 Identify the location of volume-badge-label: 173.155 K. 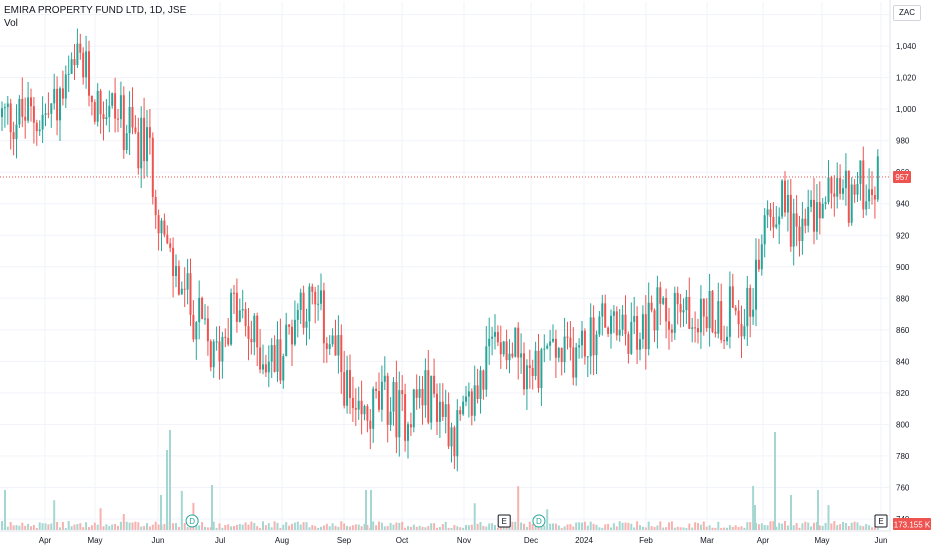
(912, 525).